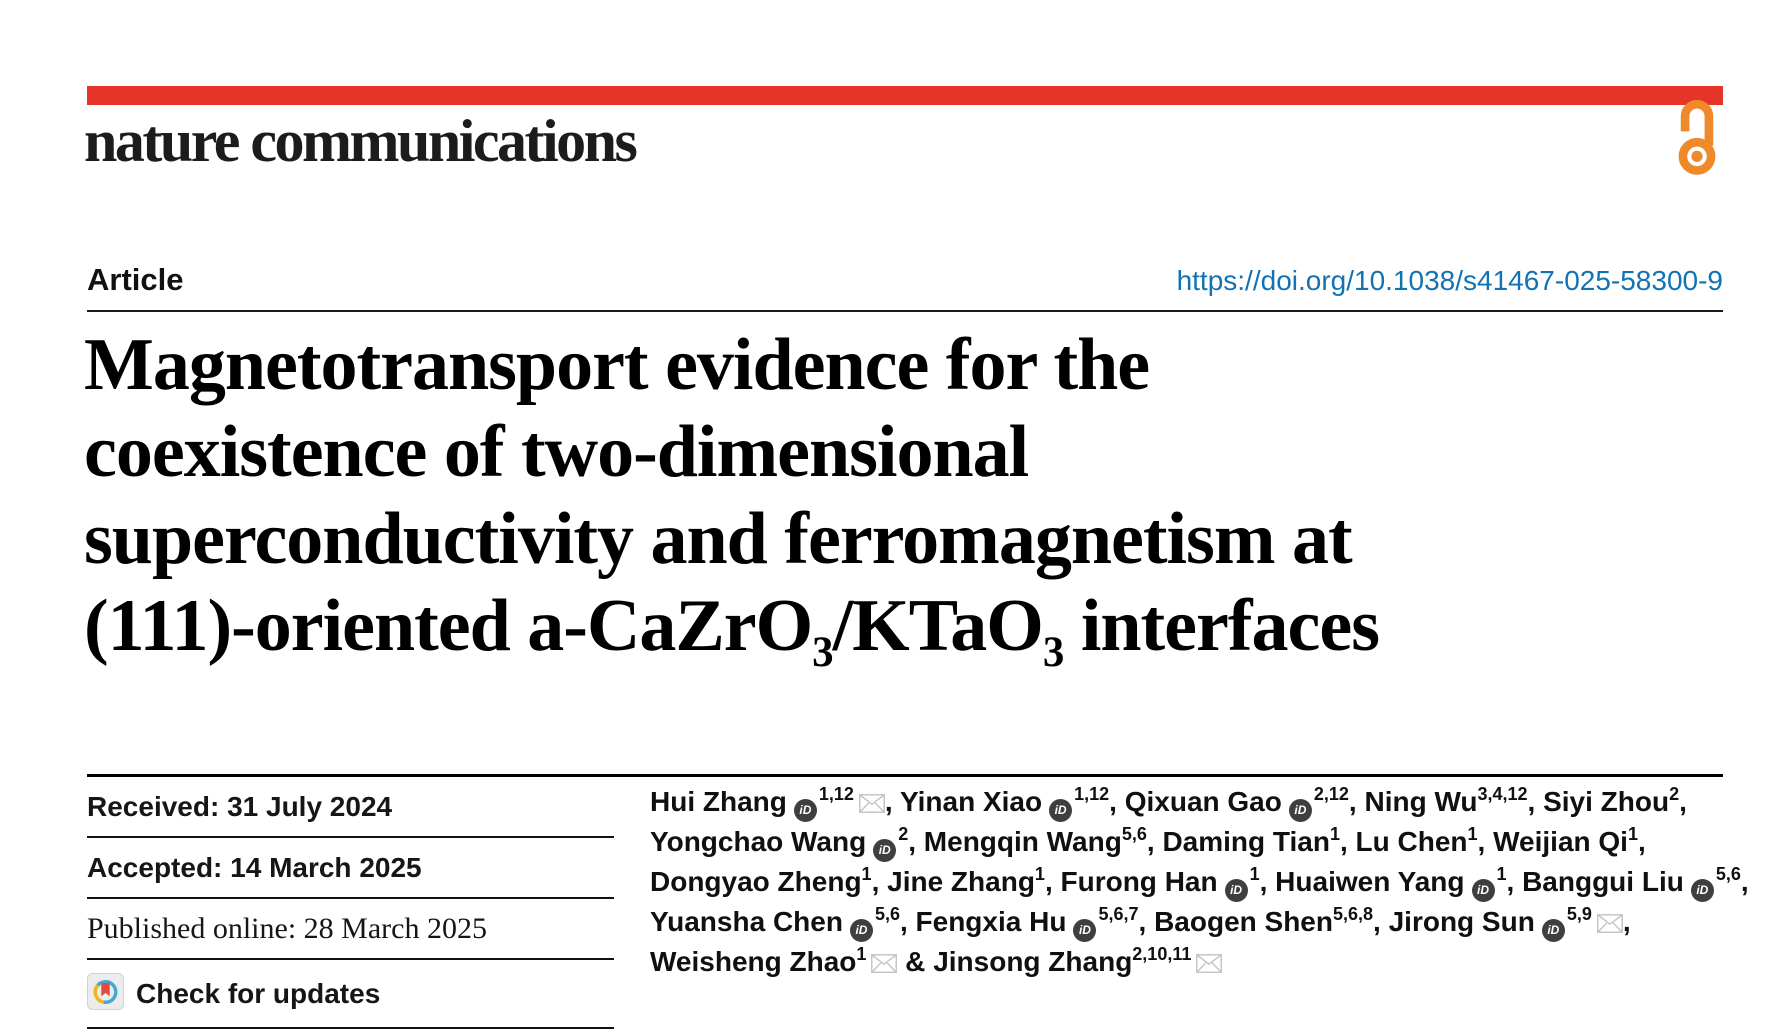 Image resolution: width=1789 pixels, height=1036 pixels. Describe the element at coordinates (1246, 841) in the screenshot. I see `author-name: Daming Tian` at that location.